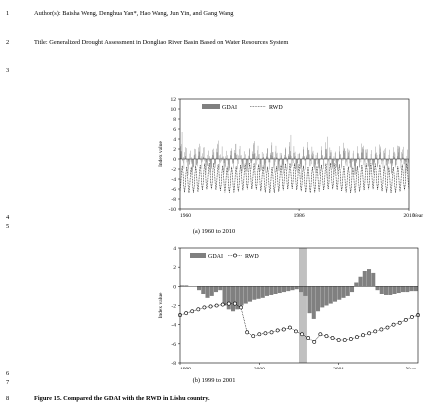 The height and width of the screenshot is (418, 428). I want to click on rwd-line, so click(294, 178).